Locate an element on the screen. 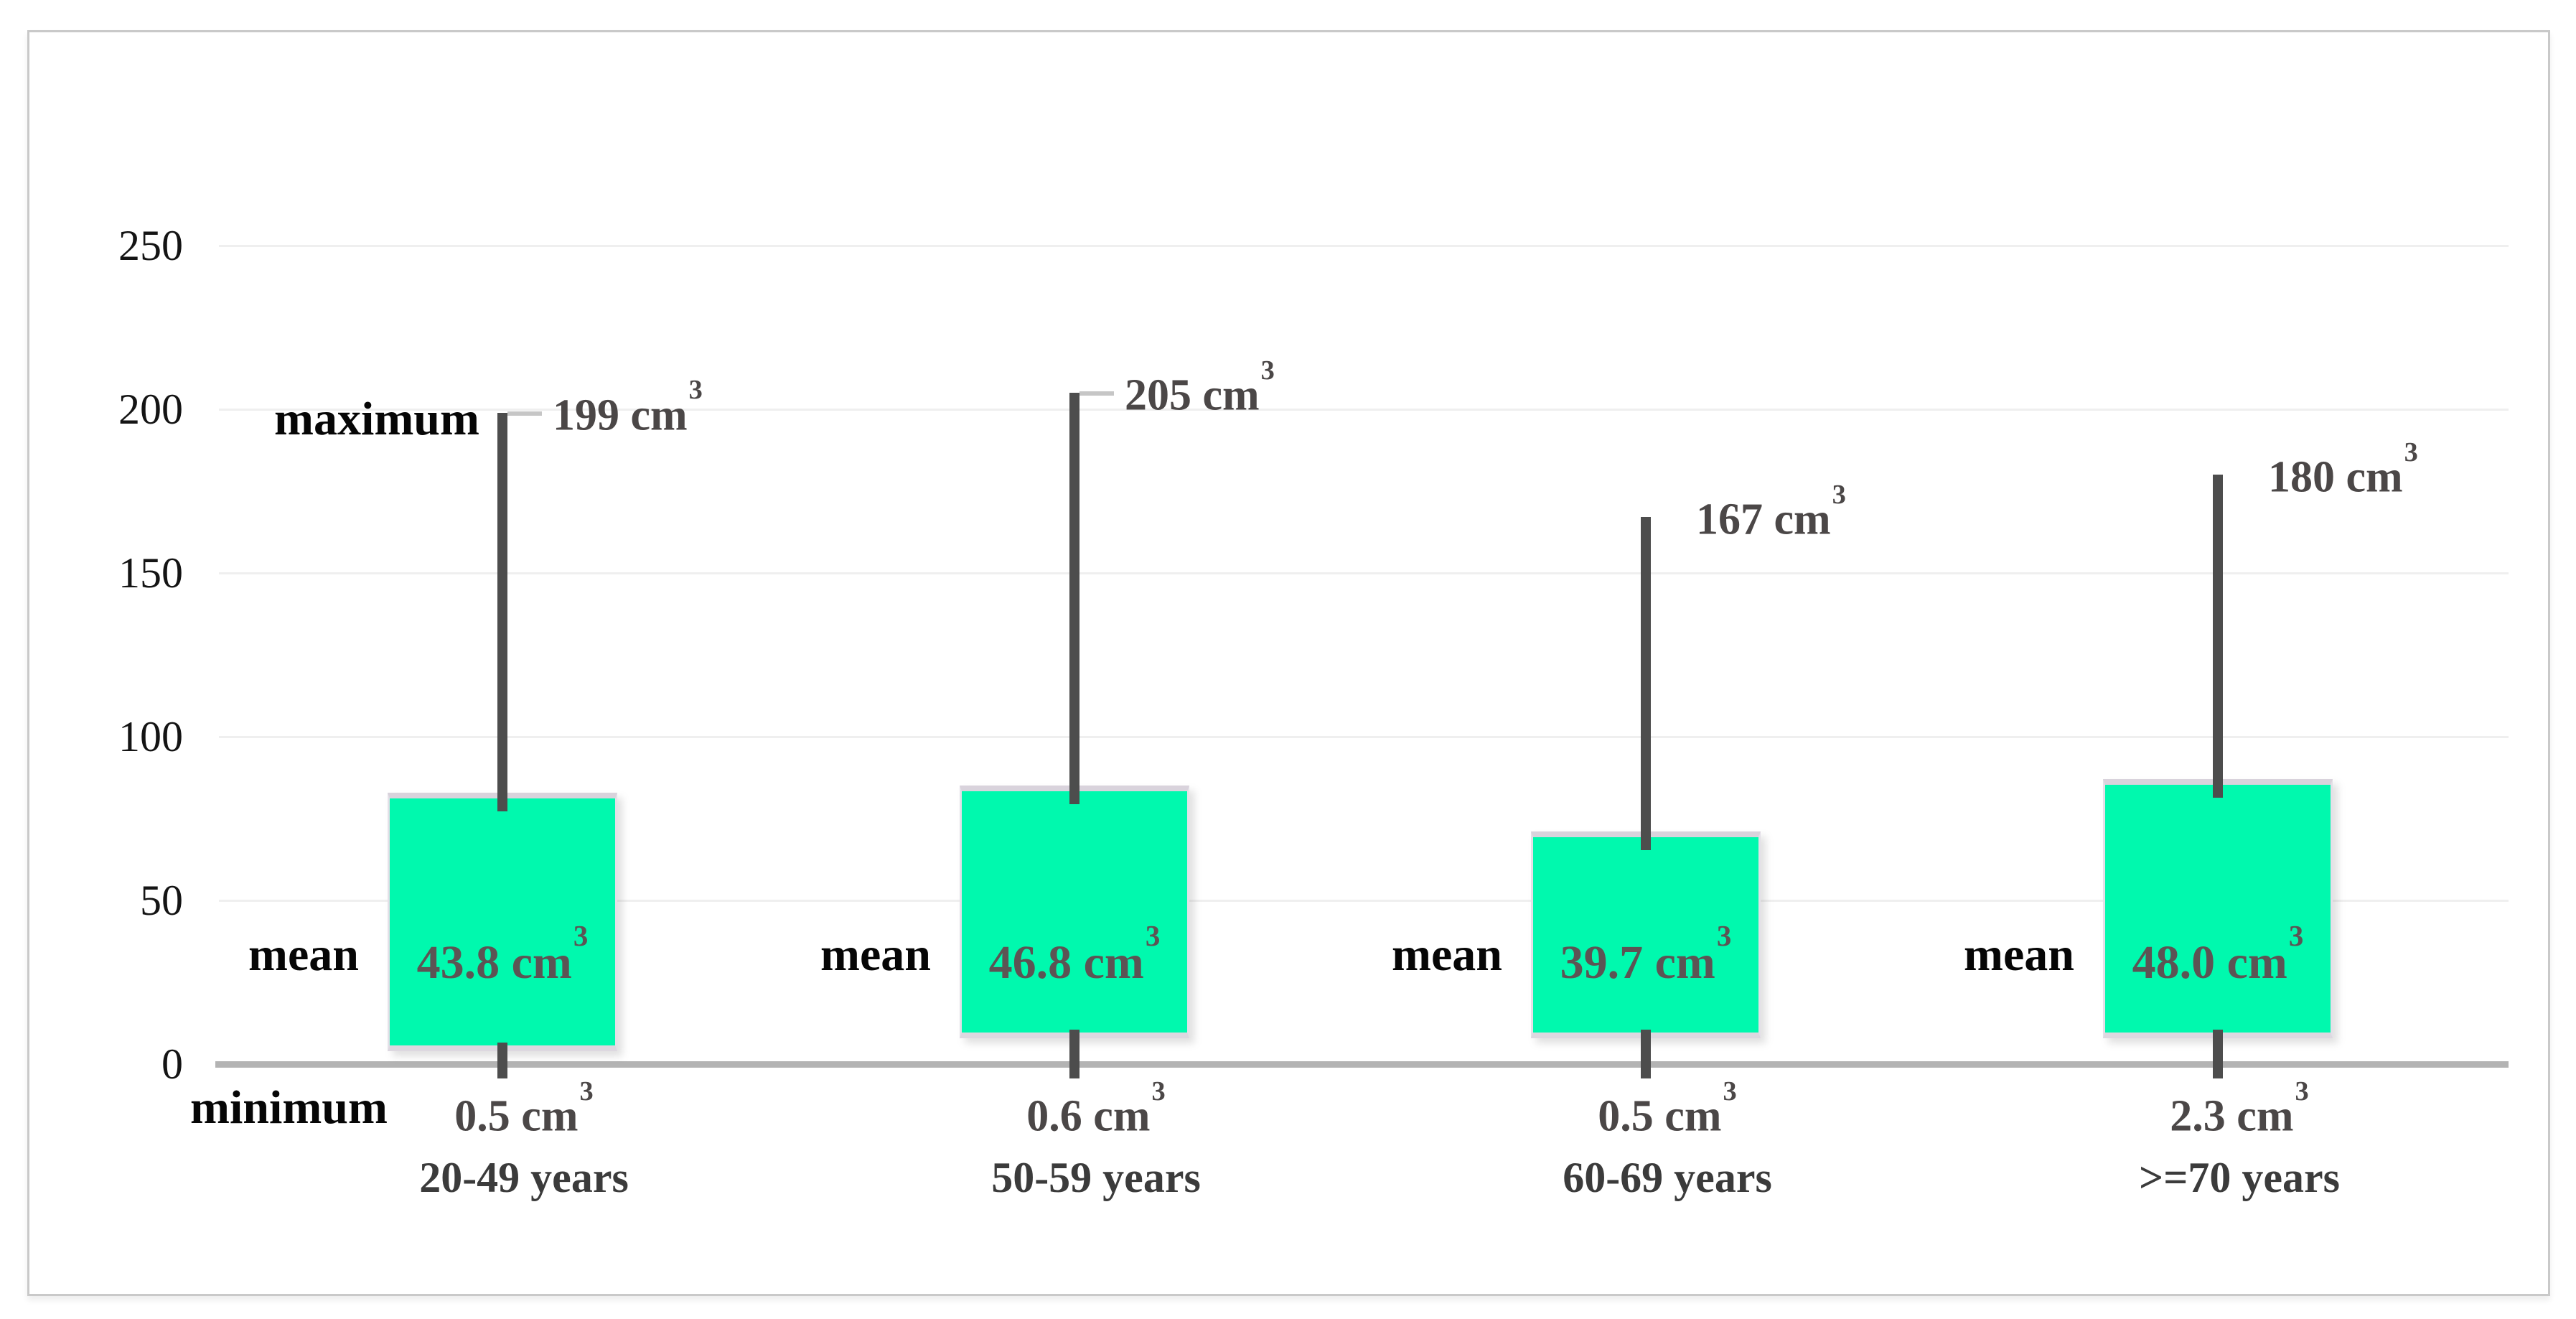  max-value-label: 205 cm3 is located at coordinates (1200, 387).